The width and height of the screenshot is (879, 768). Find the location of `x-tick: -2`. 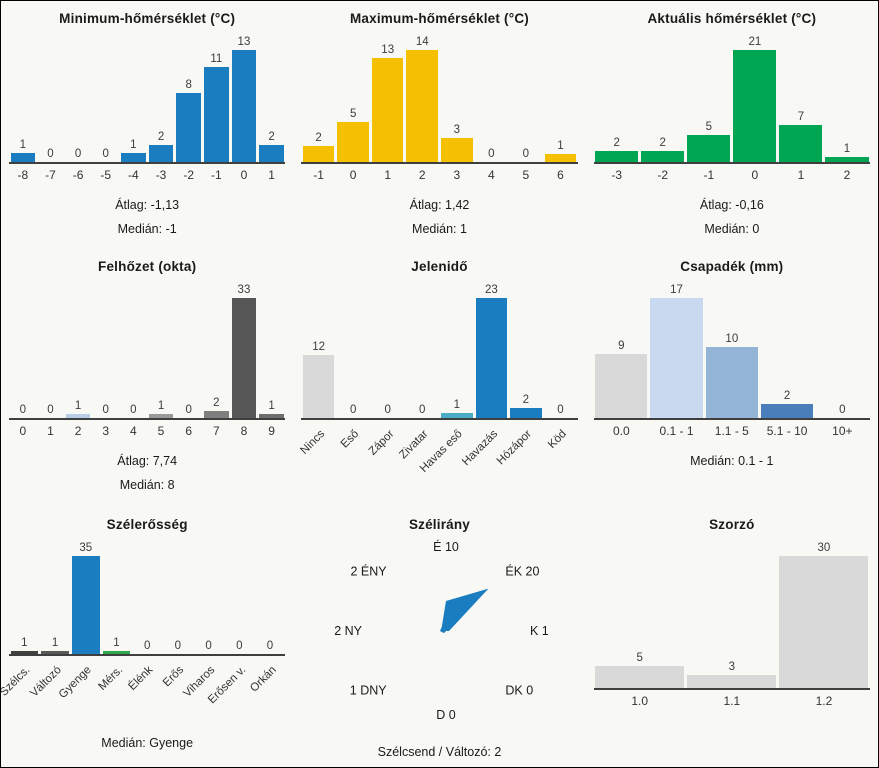

x-tick: -2 is located at coordinates (663, 173).